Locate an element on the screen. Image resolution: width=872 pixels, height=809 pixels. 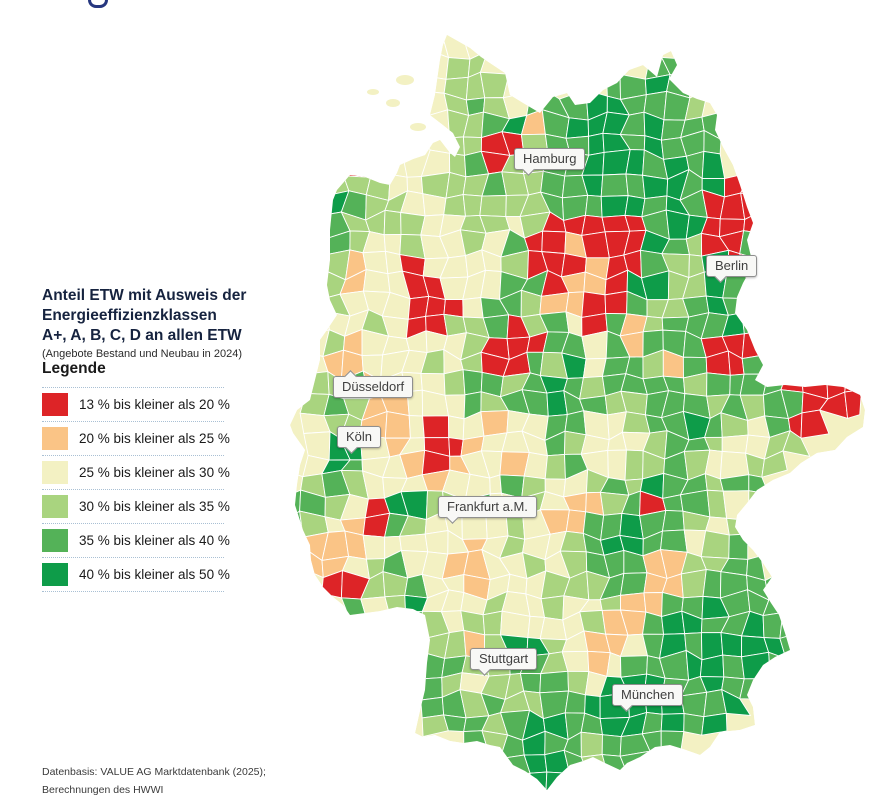
legend-swatch-mediumgreen is located at coordinates (55, 540).